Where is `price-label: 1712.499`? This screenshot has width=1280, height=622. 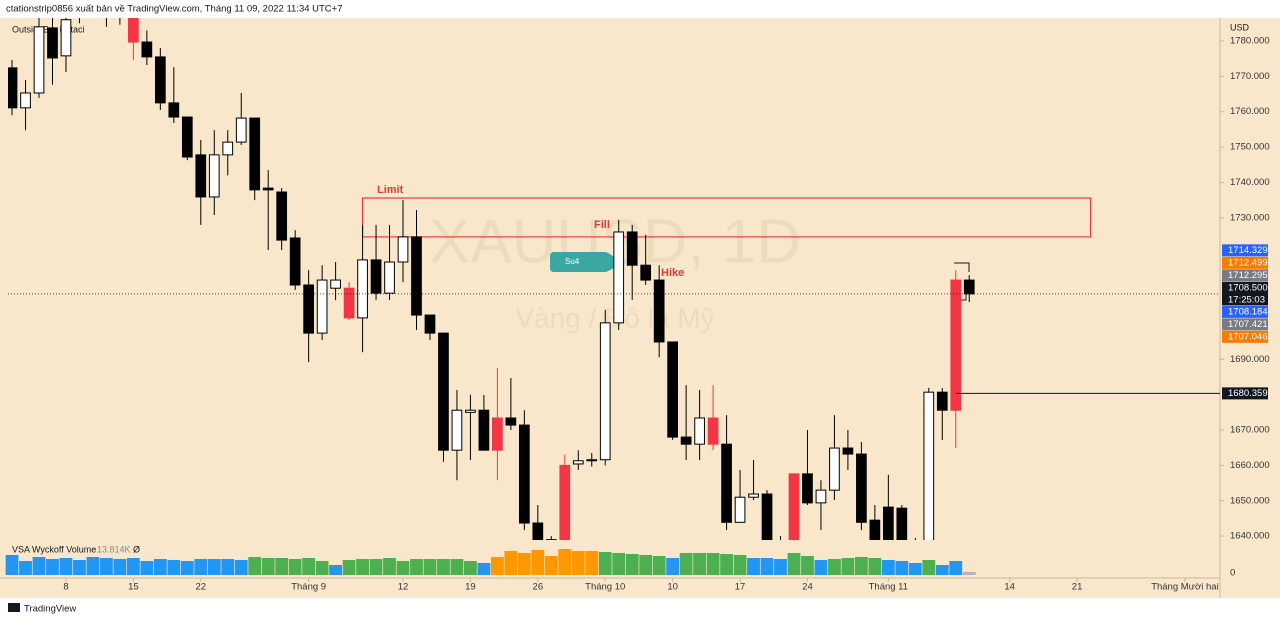
price-label: 1712.499 is located at coordinates (1248, 263).